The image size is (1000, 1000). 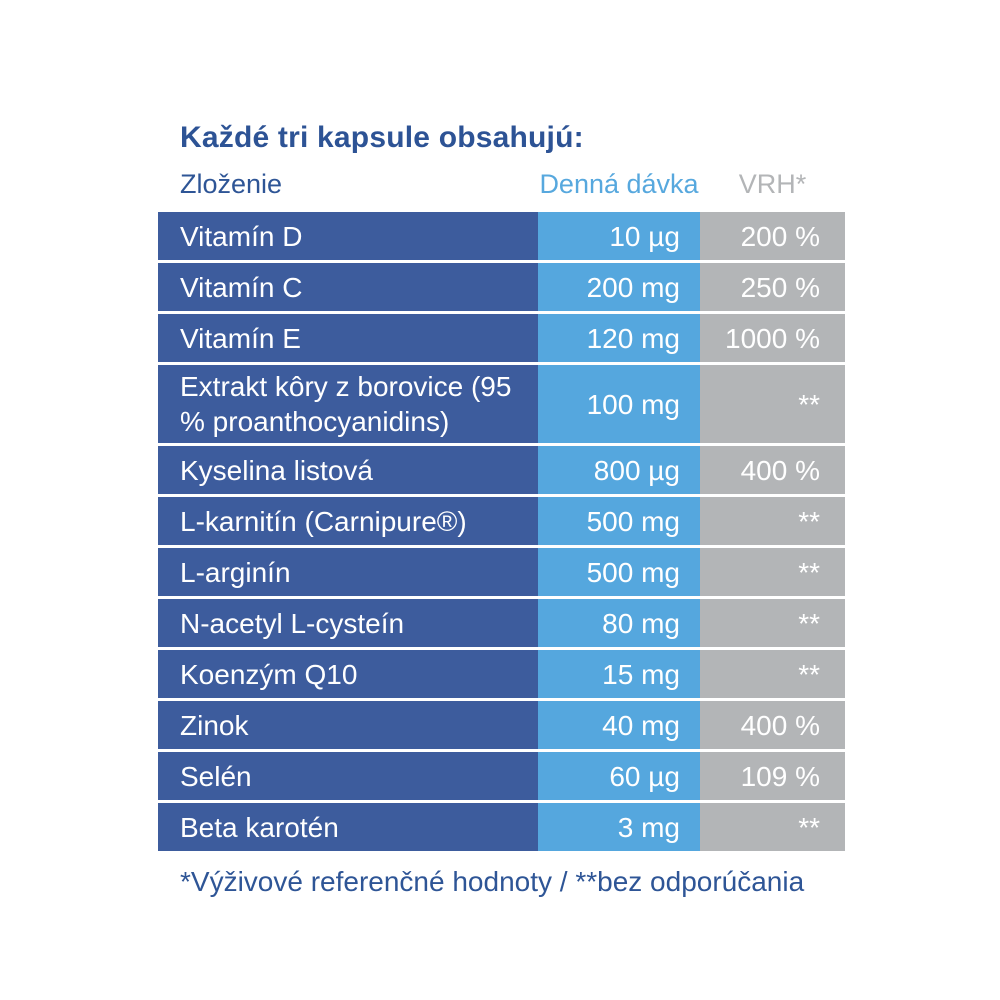 What do you see at coordinates (348, 338) in the screenshot?
I see `ingredient-name-cell: Vitamín E` at bounding box center [348, 338].